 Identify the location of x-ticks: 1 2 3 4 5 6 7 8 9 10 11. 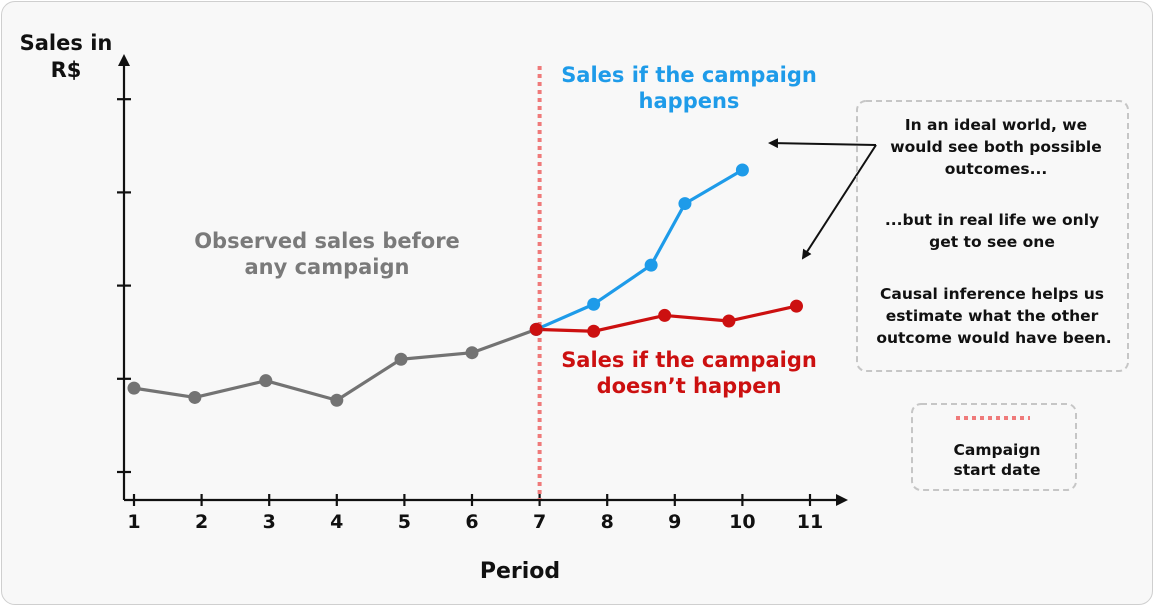
(475, 513).